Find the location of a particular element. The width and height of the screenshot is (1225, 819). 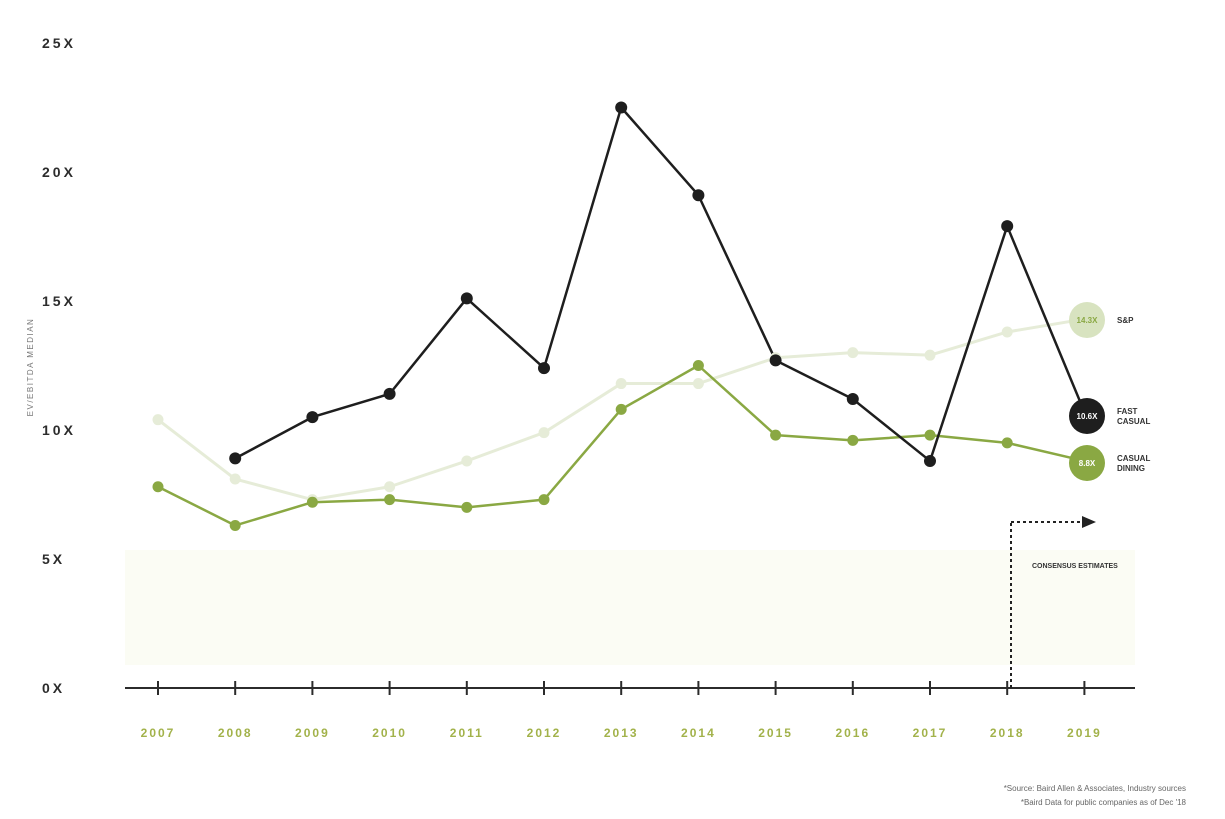

legend-badge-casual-dining is located at coordinates (1087, 463).